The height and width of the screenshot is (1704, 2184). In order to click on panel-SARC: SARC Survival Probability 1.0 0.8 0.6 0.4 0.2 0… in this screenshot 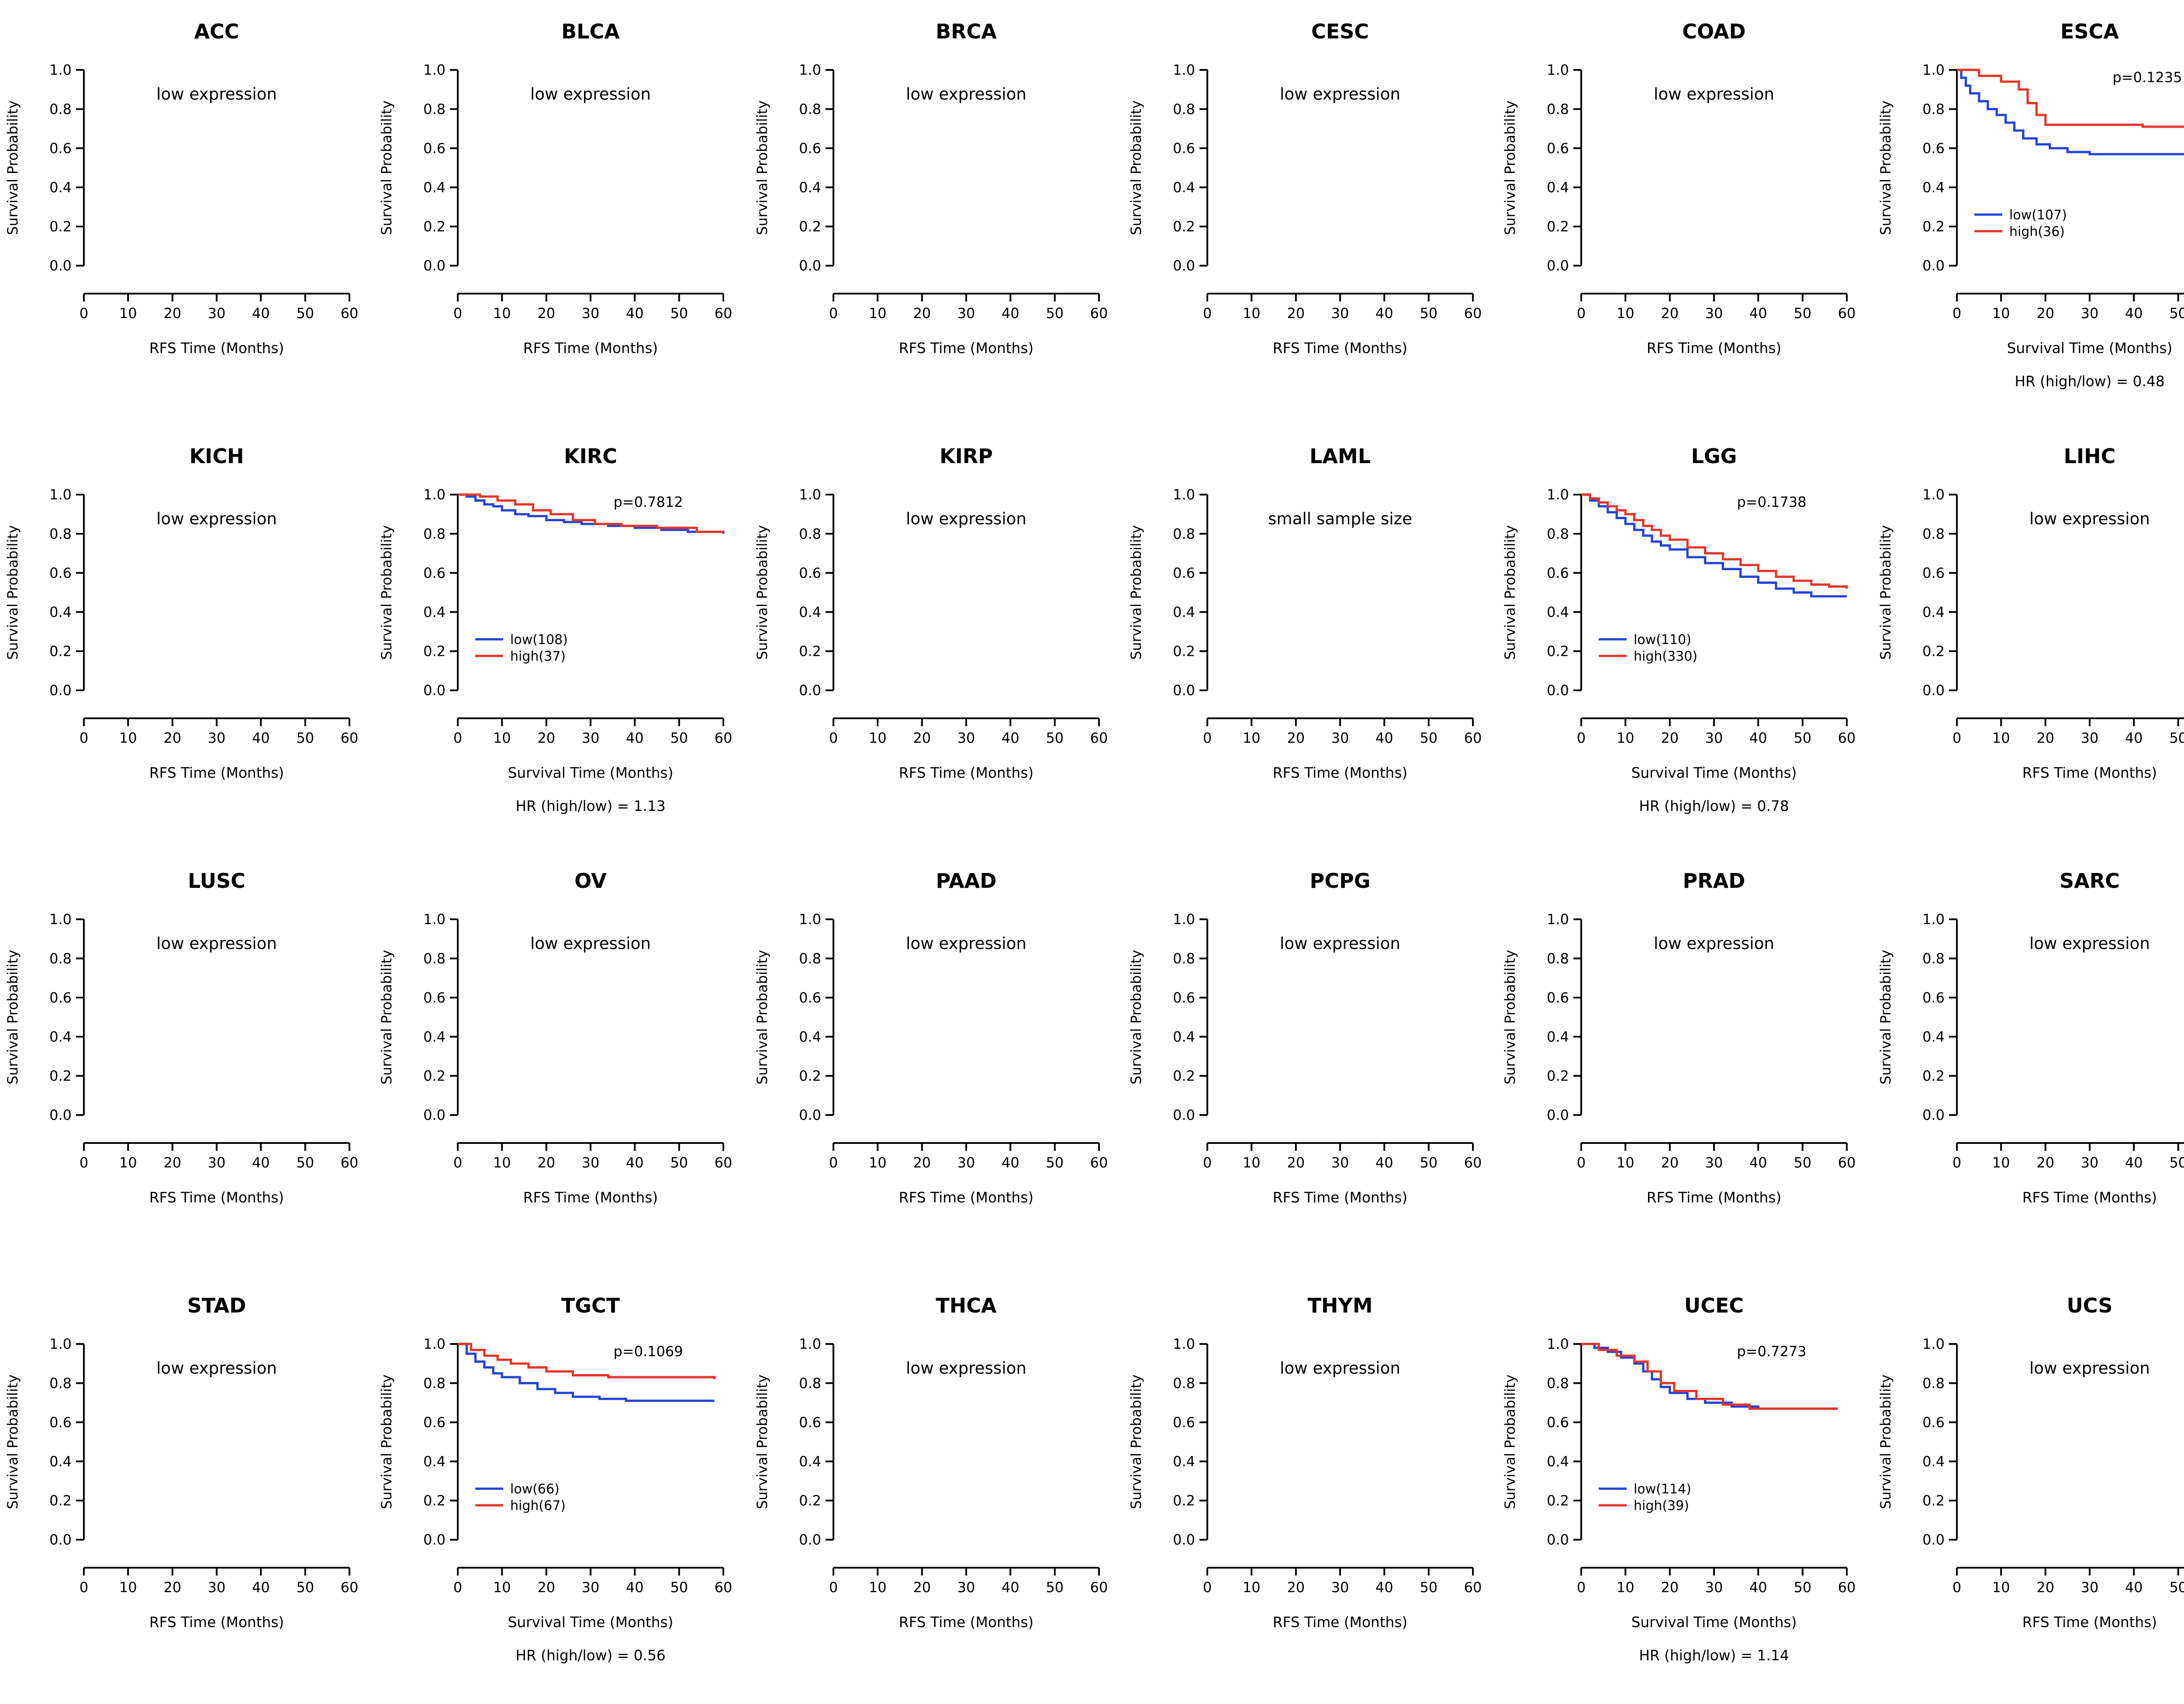, I will do `click(2028, 1065)`.